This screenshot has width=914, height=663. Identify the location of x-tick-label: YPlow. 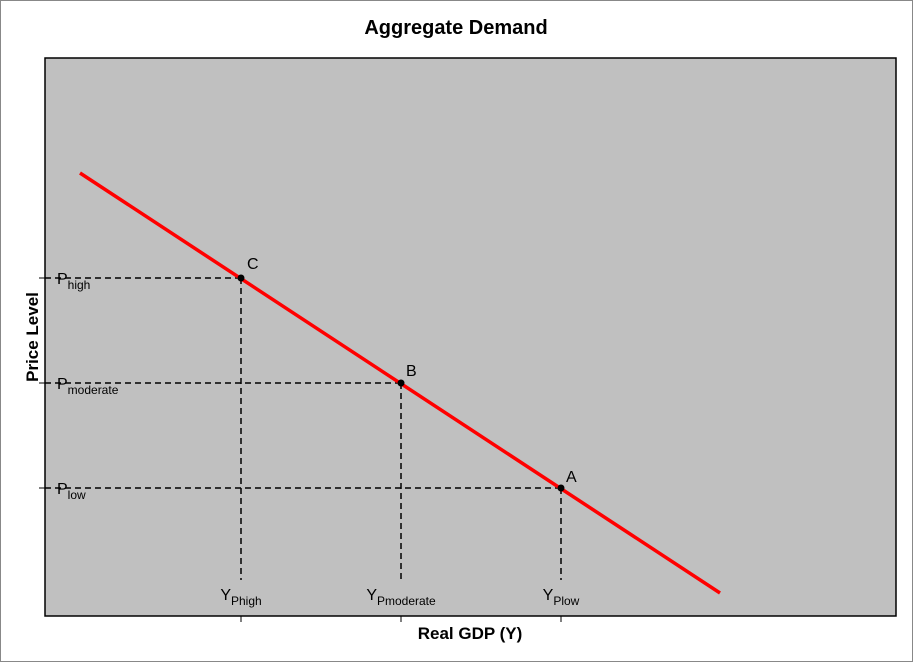
(561, 597).